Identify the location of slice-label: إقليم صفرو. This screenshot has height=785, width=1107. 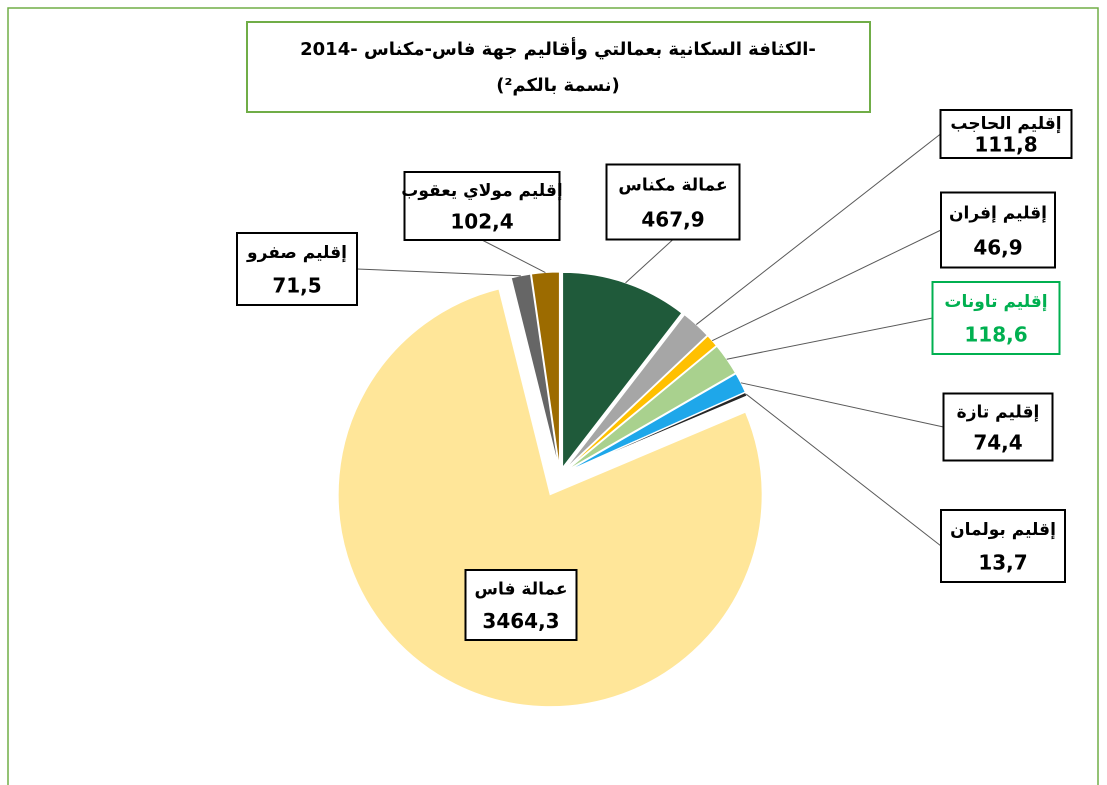
(296, 253).